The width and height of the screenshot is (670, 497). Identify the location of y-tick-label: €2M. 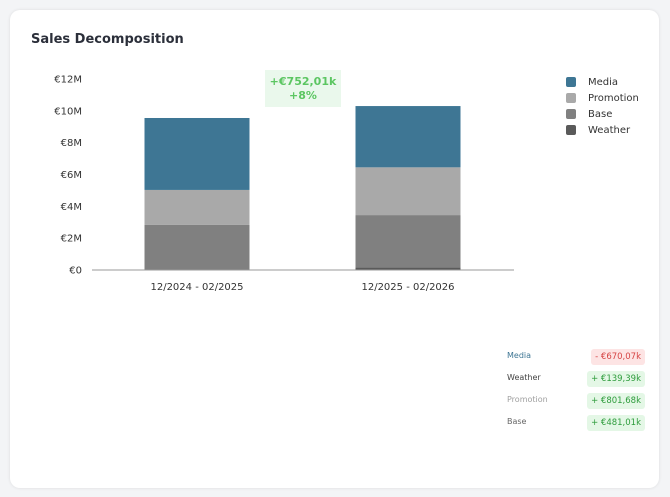
(71, 239).